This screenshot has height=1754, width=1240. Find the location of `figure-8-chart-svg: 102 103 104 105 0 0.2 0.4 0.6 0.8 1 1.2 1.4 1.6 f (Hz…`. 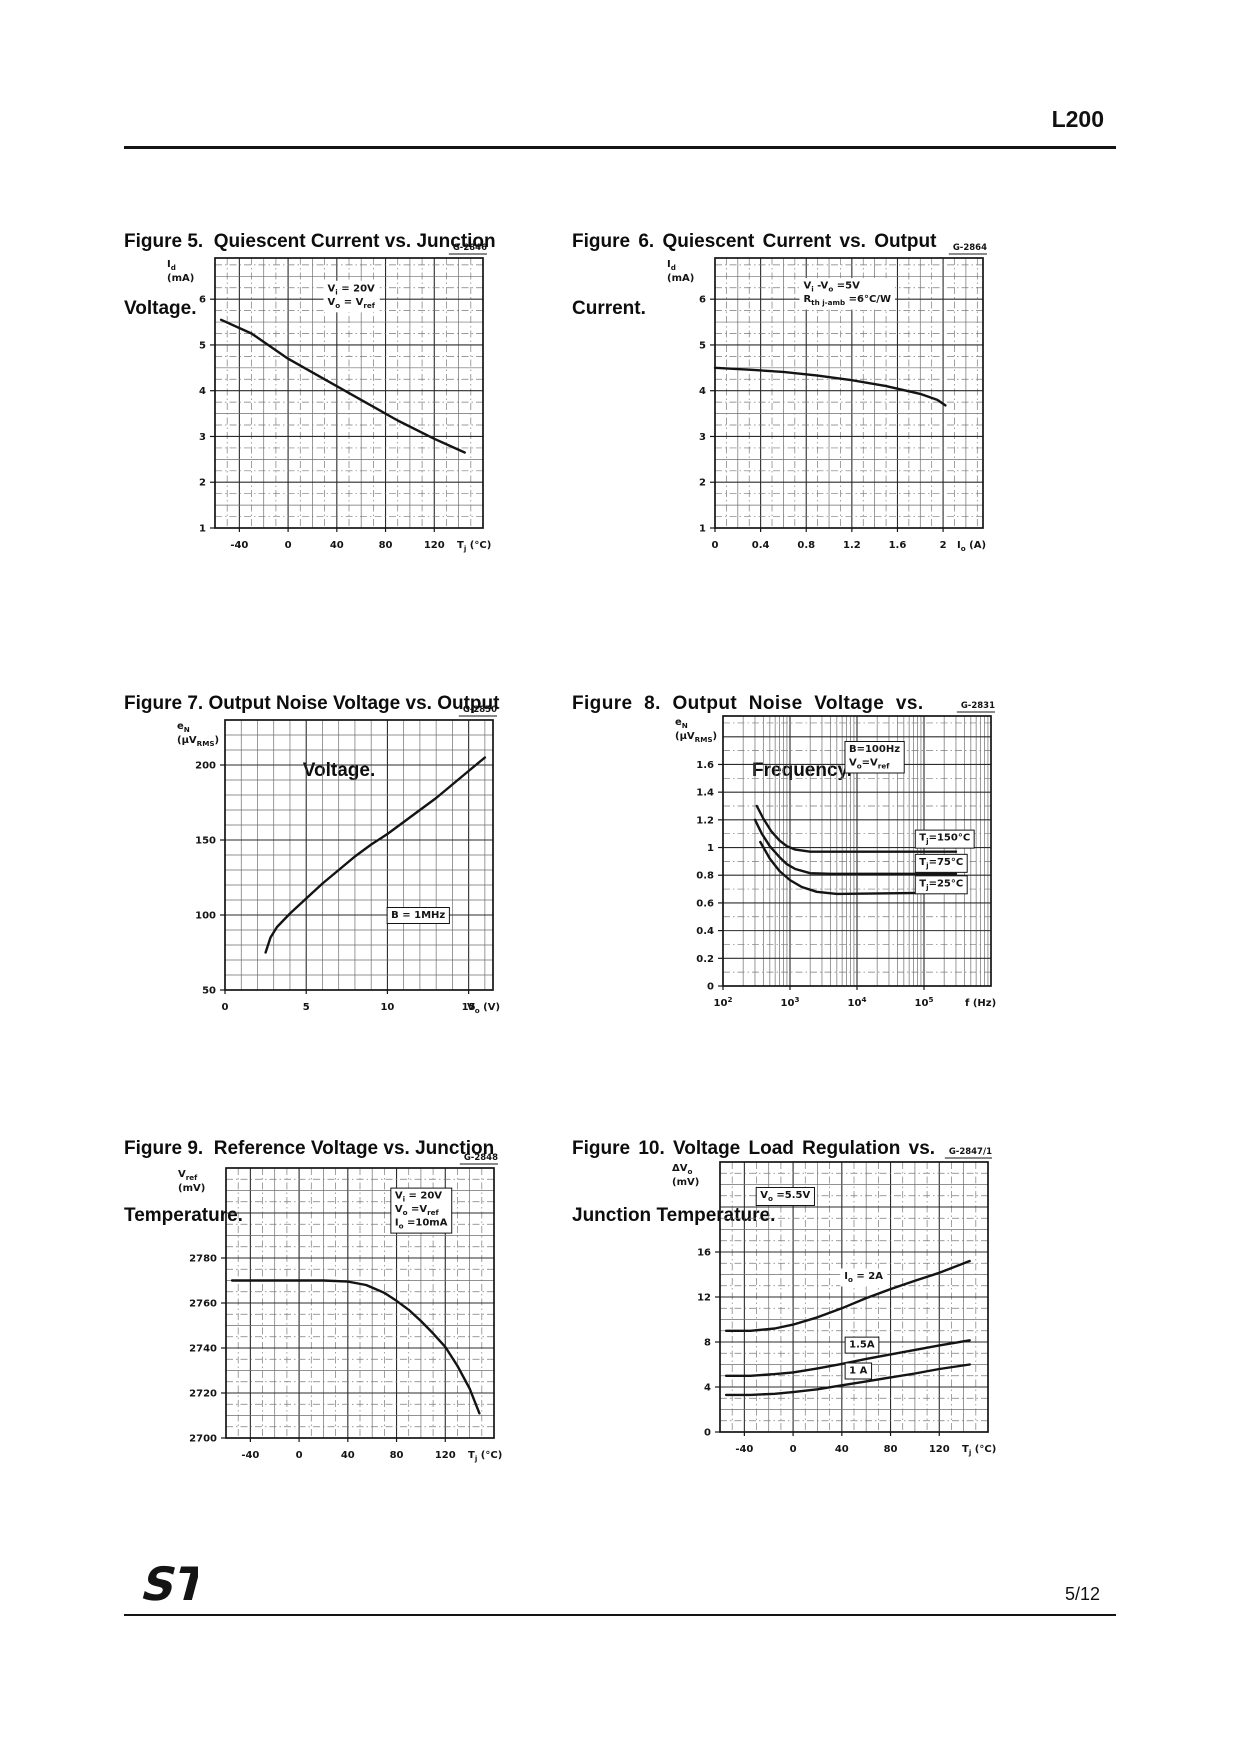

figure-8-chart-svg: 102 103 104 105 0 0.2 0.4 0.6 0.8 1 1.2 1.4 1.6 f (Hz… is located at coordinates (835, 855).